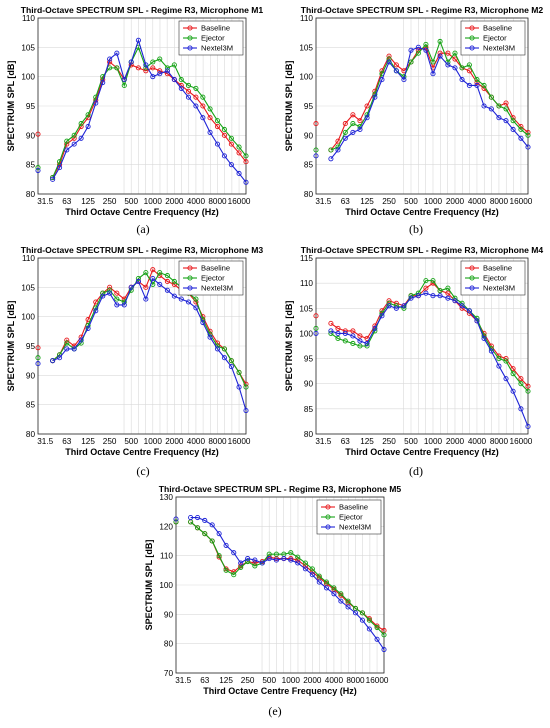  Describe the element at coordinates (153, 201) in the screenshot. I see `x-tick-label: 1000` at that location.